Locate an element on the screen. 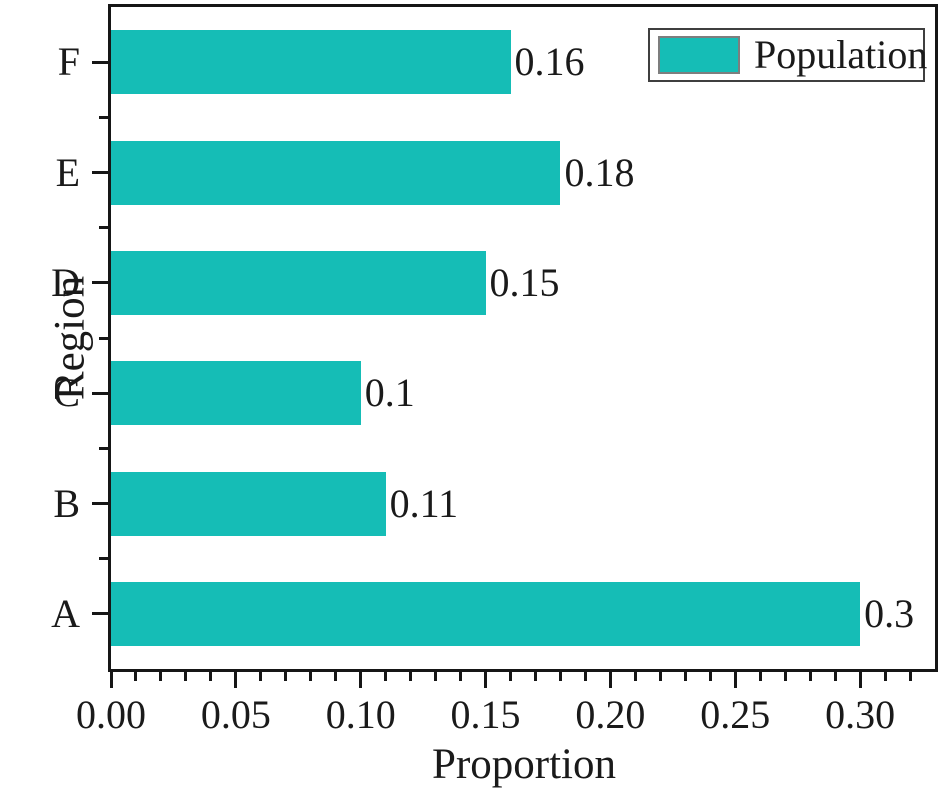 This screenshot has height=789, width=946. x-tick-label: 0.05 is located at coordinates (235, 714).